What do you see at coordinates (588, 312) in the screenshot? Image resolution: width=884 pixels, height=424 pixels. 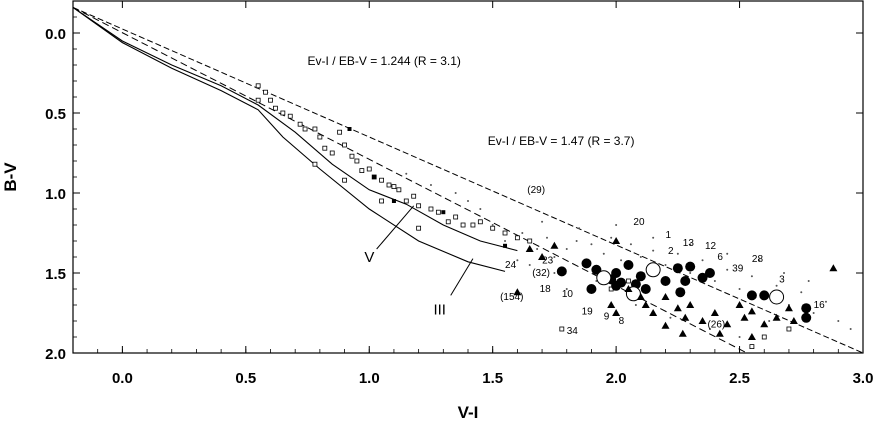 I see `star-id-label: 19` at bounding box center [588, 312].